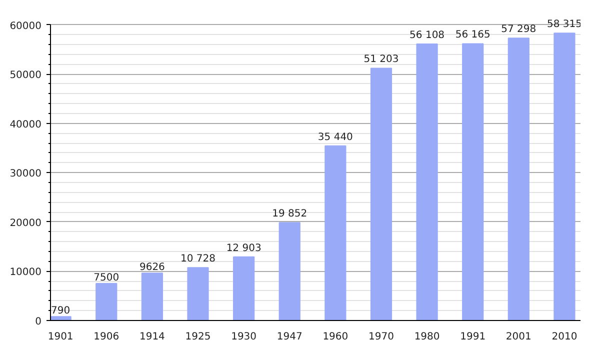 This screenshot has height=350, width=610. What do you see at coordinates (26, 124) in the screenshot?
I see `y-tick-label: 40000` at bounding box center [26, 124].